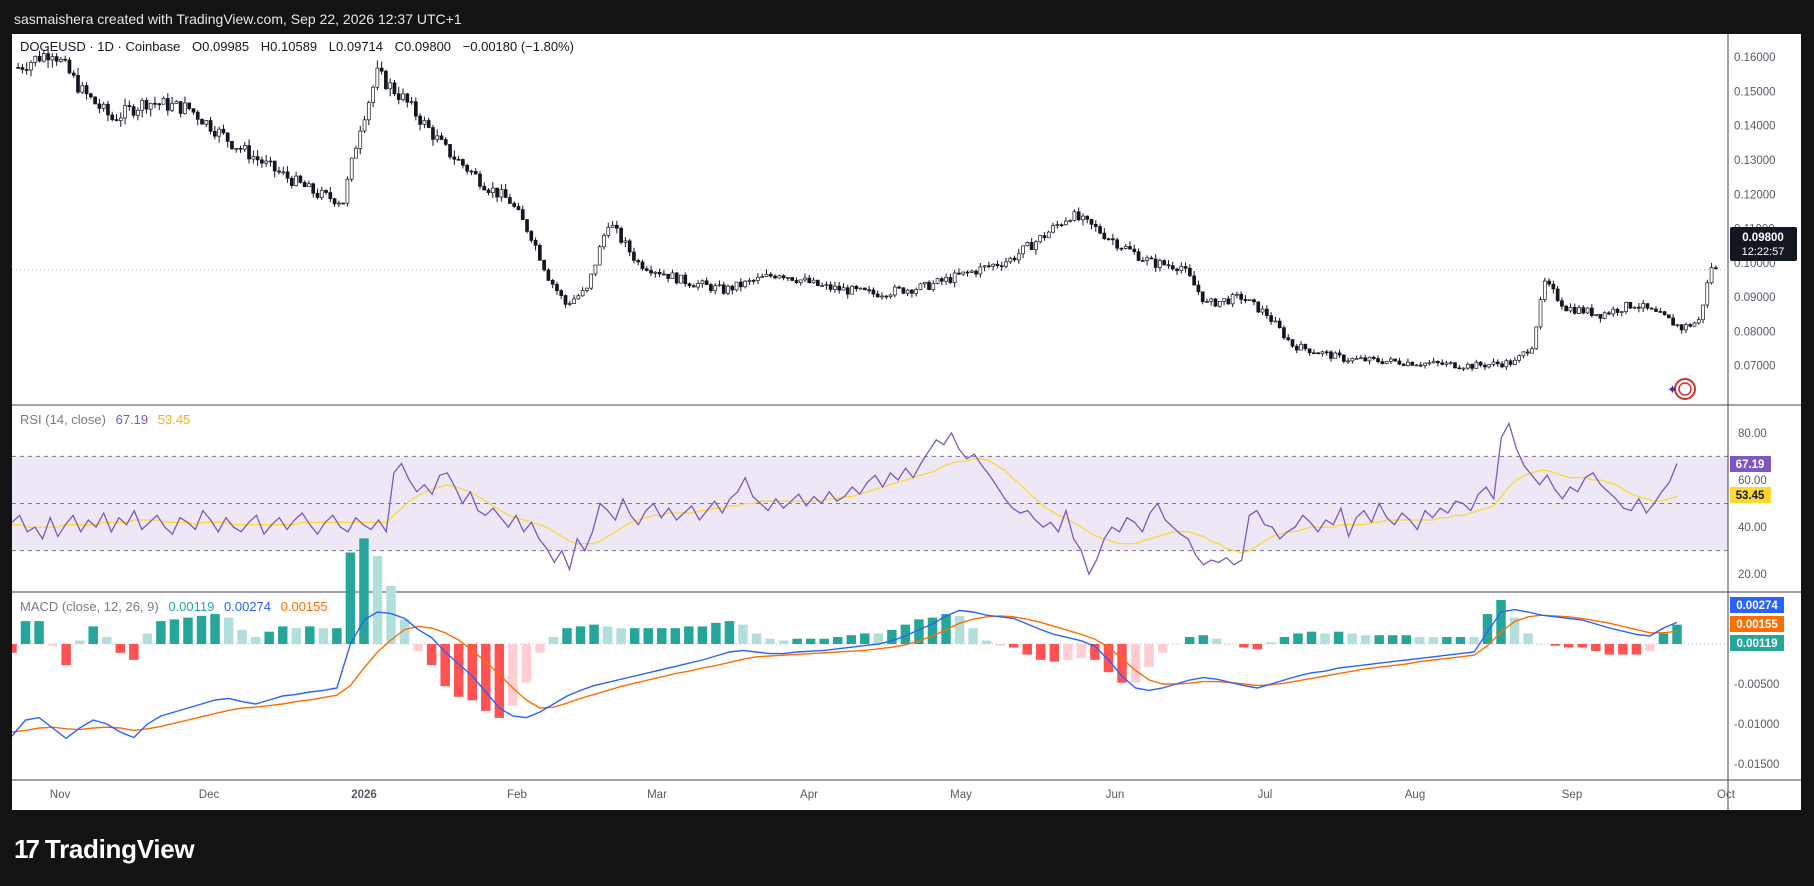  What do you see at coordinates (1757, 643) in the screenshot?
I see `hist-badge-bg` at bounding box center [1757, 643].